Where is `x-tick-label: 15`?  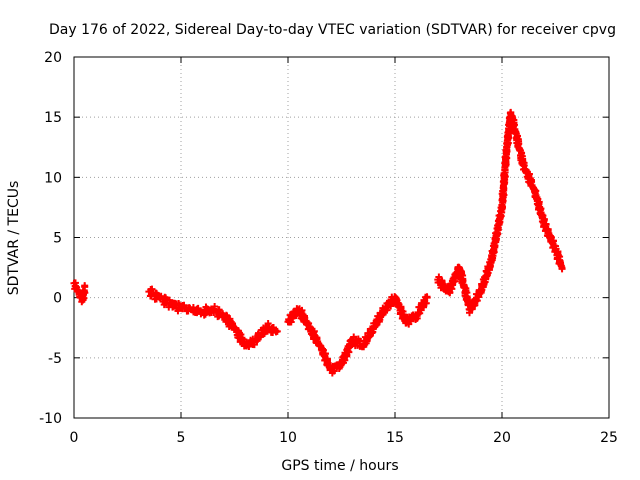
x-tick-label: 15 is located at coordinates (395, 438).